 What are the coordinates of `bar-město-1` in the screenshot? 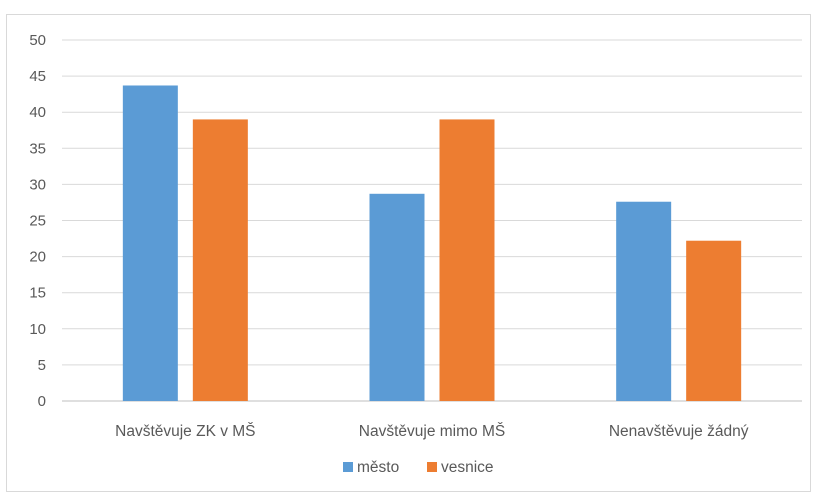 It's located at (150, 243).